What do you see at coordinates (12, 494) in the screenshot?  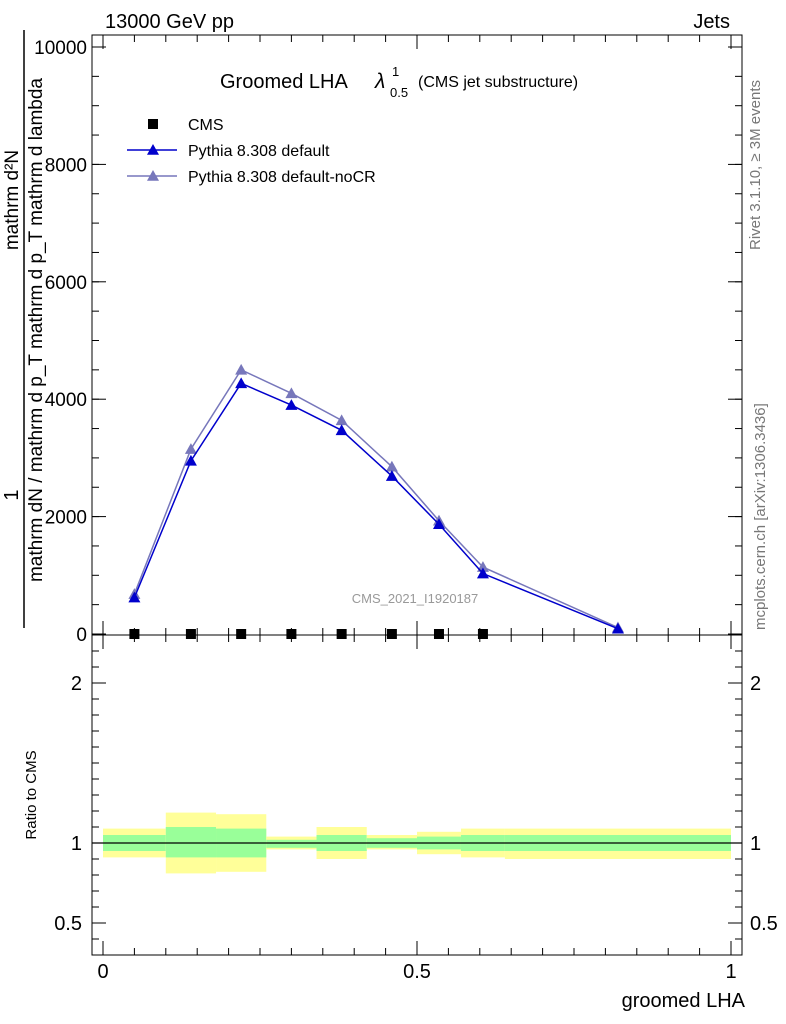 I see `ylabel-numerator: 1` at bounding box center [12, 494].